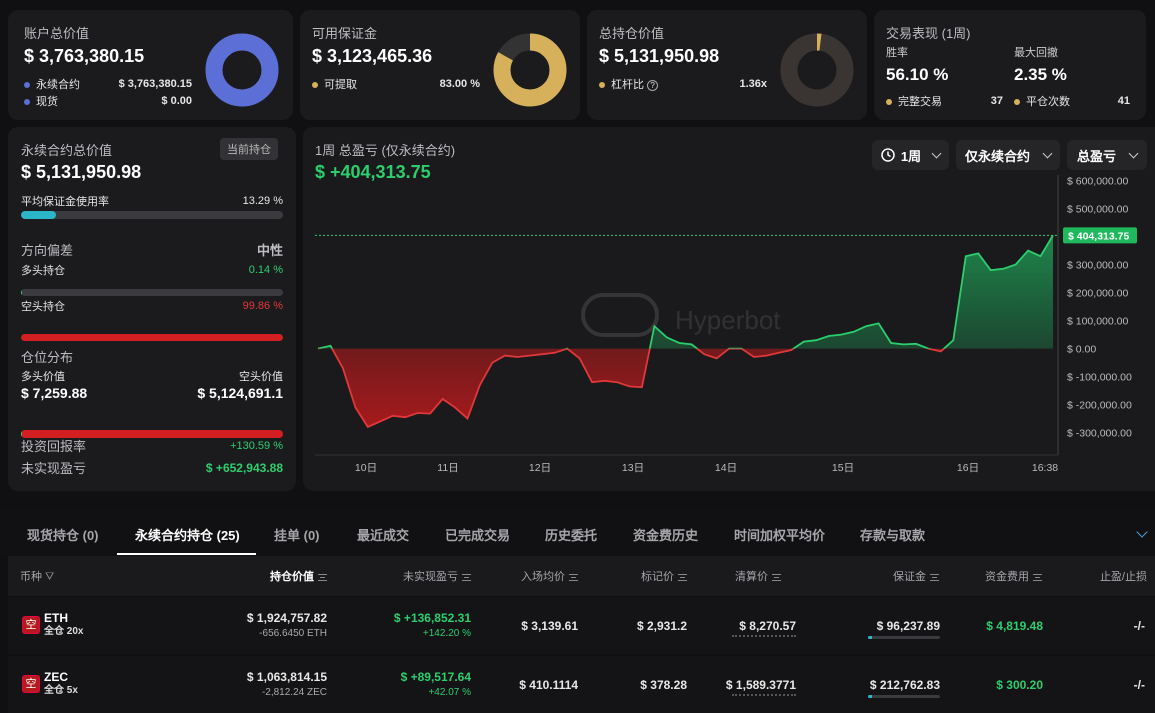 The height and width of the screenshot is (713, 1155). Describe the element at coordinates (47, 102) in the screenshot. I see `spot-label: 现货` at that location.